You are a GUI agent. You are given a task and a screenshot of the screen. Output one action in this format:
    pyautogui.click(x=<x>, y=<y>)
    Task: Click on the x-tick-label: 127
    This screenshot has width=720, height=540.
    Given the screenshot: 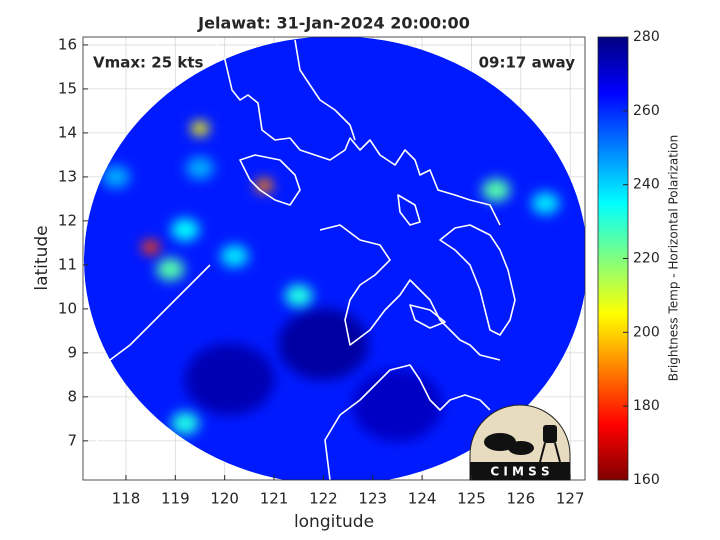 What is the action you would take?
    pyautogui.click(x=570, y=499)
    